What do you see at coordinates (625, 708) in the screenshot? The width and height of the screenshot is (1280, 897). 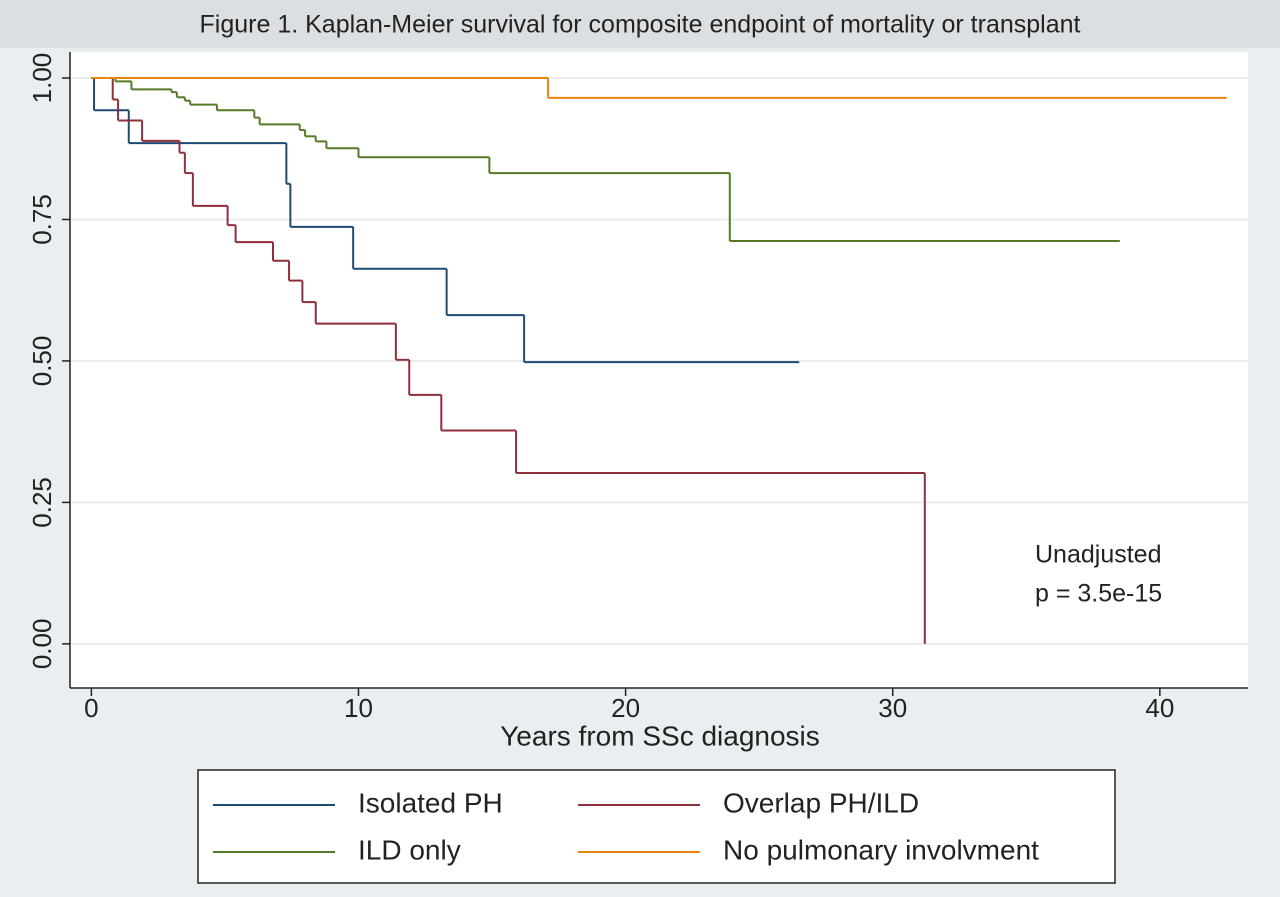 I see `x-tick-label: 20` at bounding box center [625, 708].